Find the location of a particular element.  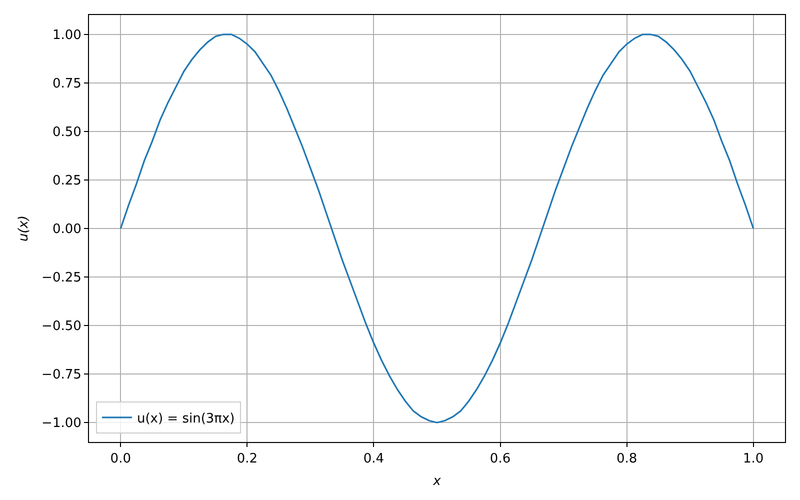

y-tick-label: −0.25 is located at coordinates (62, 278).